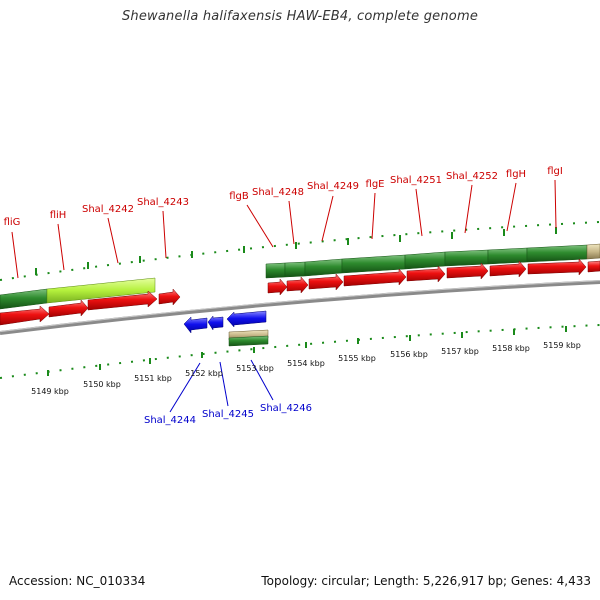  What do you see at coordinates (511, 348) in the screenshot?
I see `axis-tick-label: 5158 kbp` at bounding box center [511, 348].